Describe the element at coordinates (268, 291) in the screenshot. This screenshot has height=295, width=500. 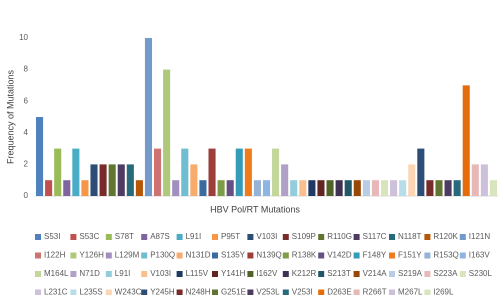
I see `legend-label: V253L` at that location.